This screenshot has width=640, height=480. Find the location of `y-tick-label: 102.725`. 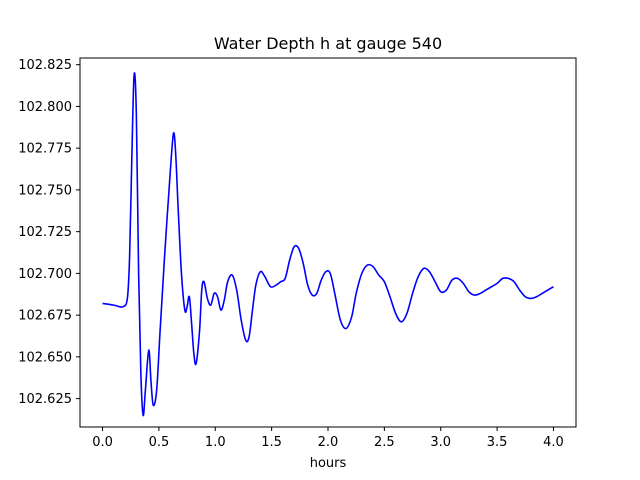

y-tick-label: 102.725 is located at coordinates (45, 232).